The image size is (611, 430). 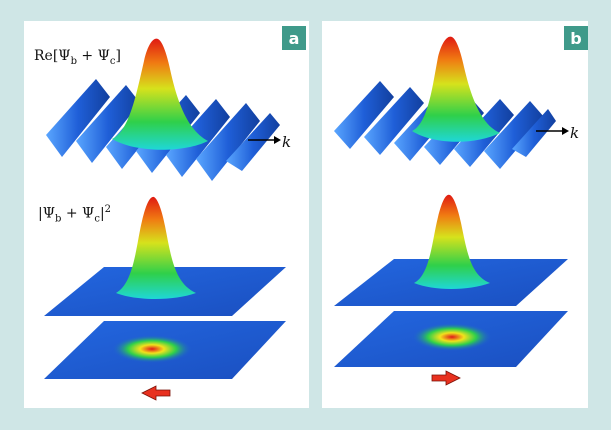 I want to click on panel-label-badge: b, so click(x=576, y=38).